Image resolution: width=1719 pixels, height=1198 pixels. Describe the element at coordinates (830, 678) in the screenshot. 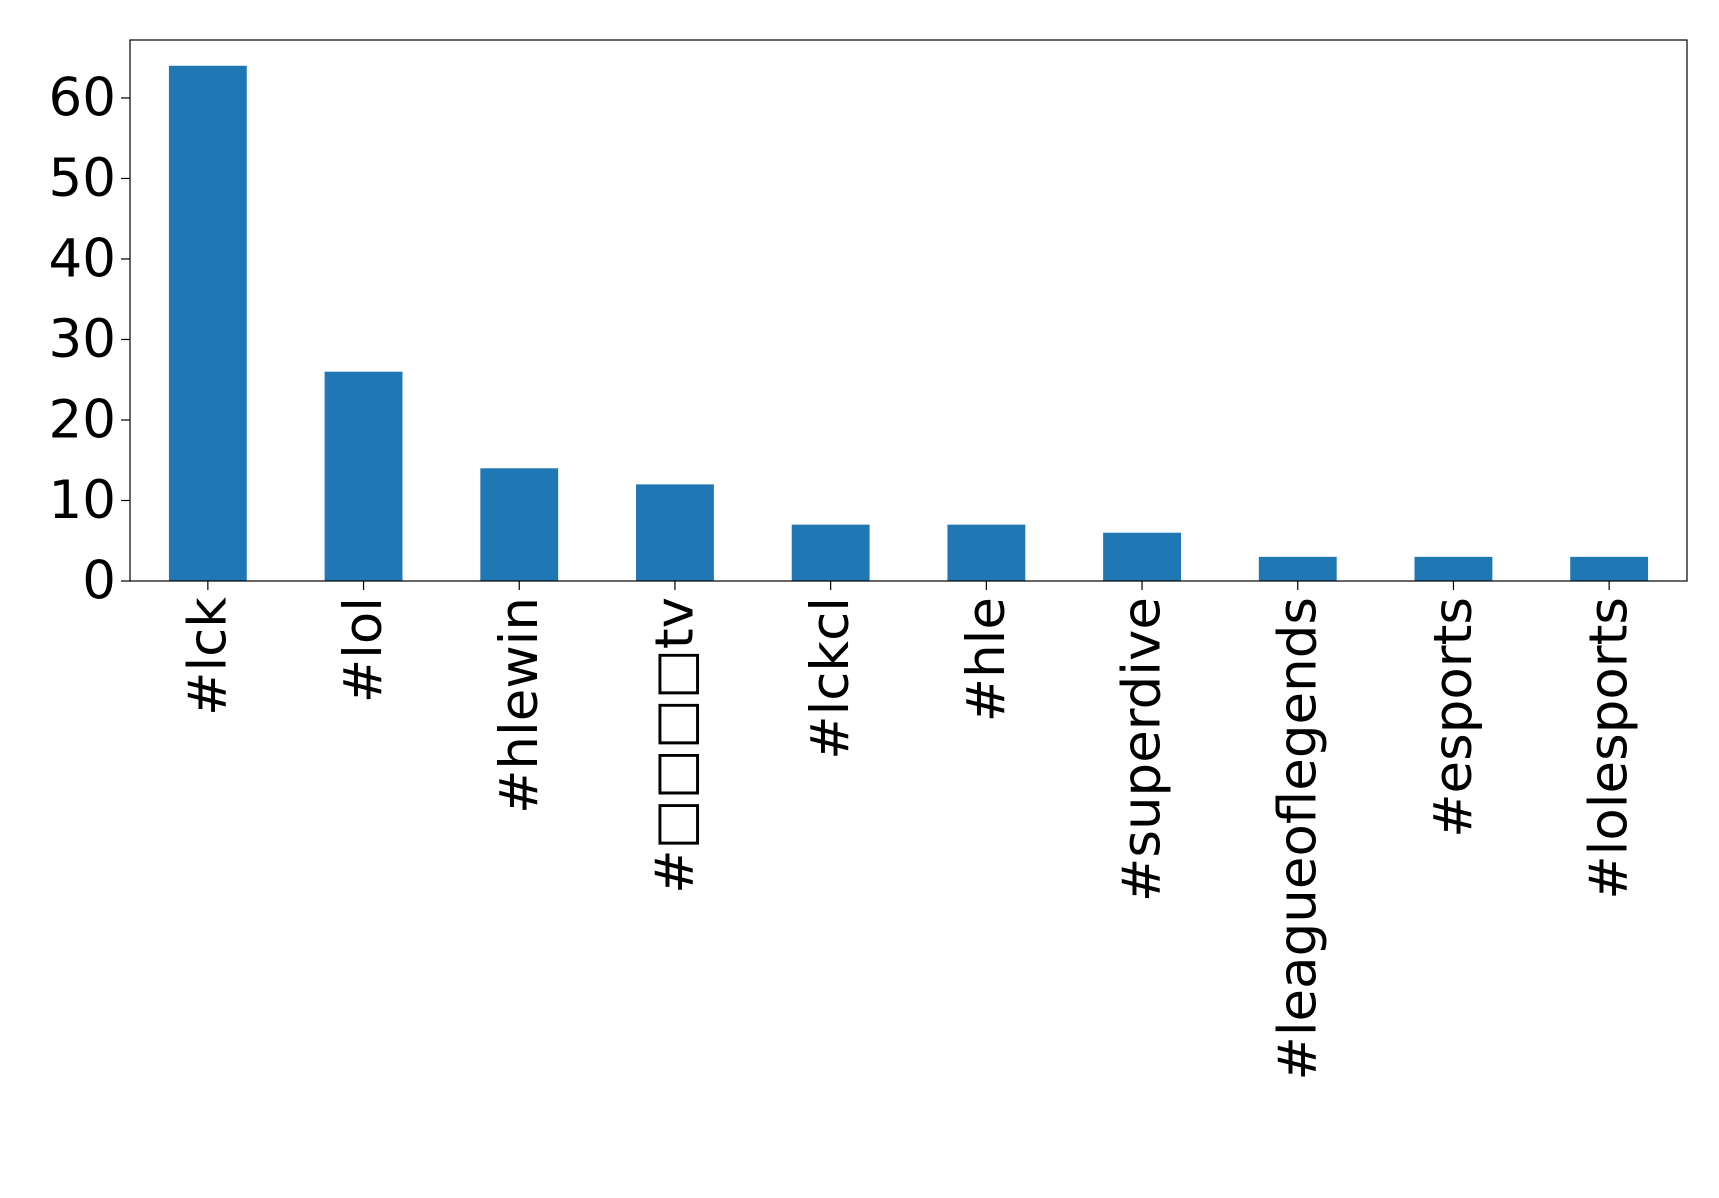

I see `x-tick-label: #lckcl` at that location.